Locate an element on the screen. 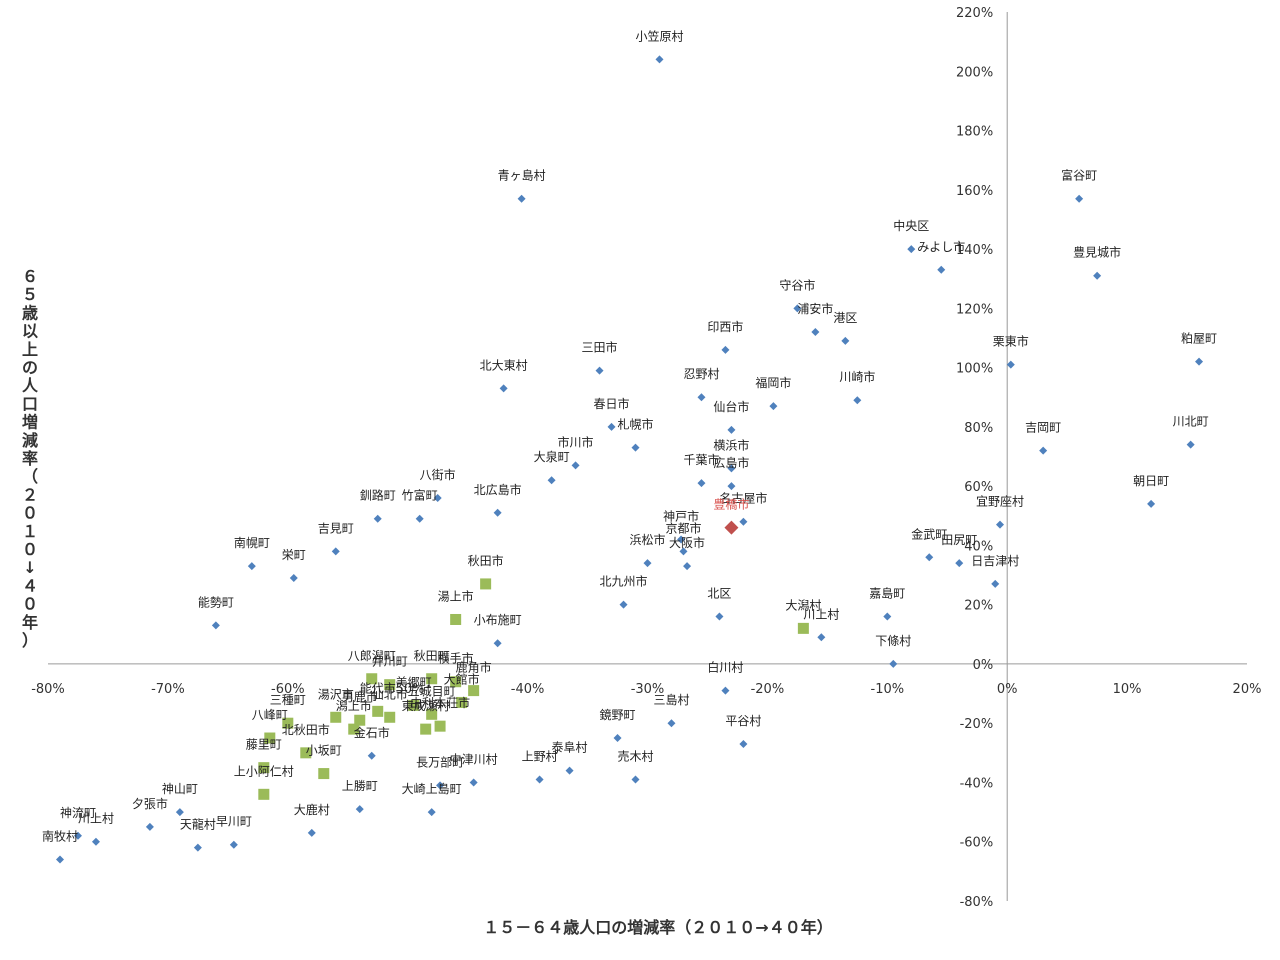 Image resolution: width=1280 pixels, height=960 pixels. point-label: 長万部町 is located at coordinates (440, 761).